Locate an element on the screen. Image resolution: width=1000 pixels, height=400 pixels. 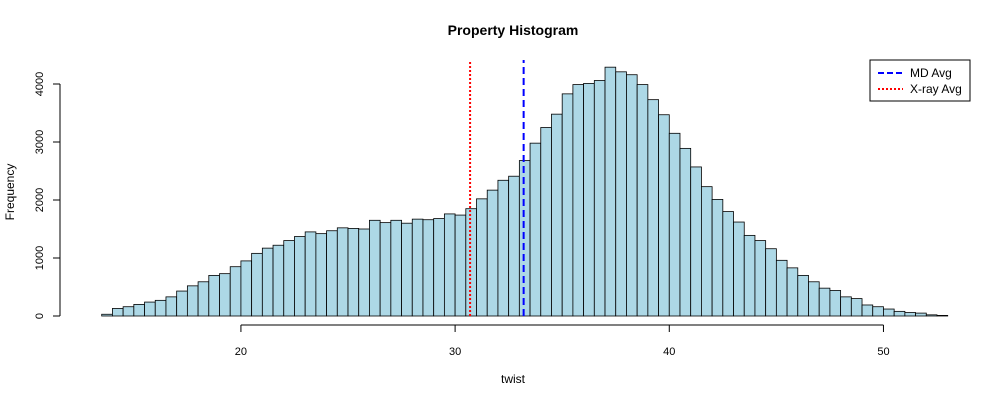
x-axis-label: twist is located at coordinates (513, 379).